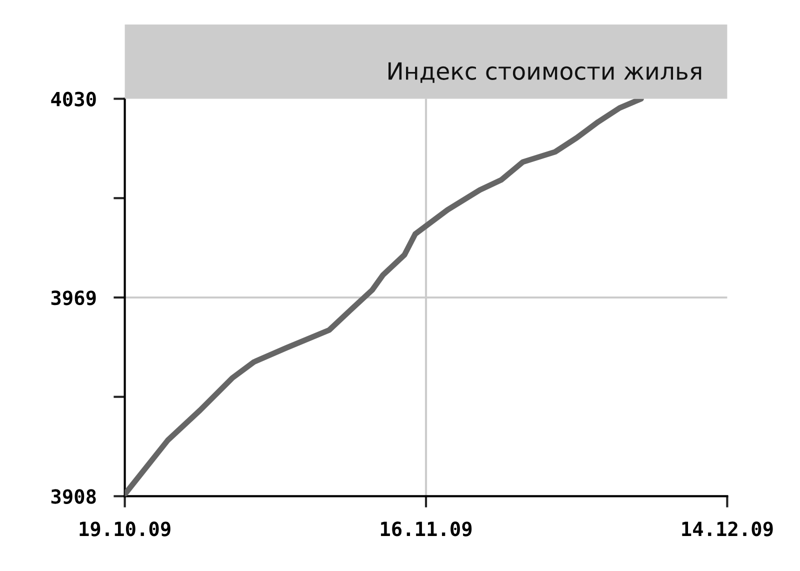 This screenshot has height=571, width=800. What do you see at coordinates (545, 72) in the screenshot?
I see `chart-title: Индекс стоимости жилья` at bounding box center [545, 72].